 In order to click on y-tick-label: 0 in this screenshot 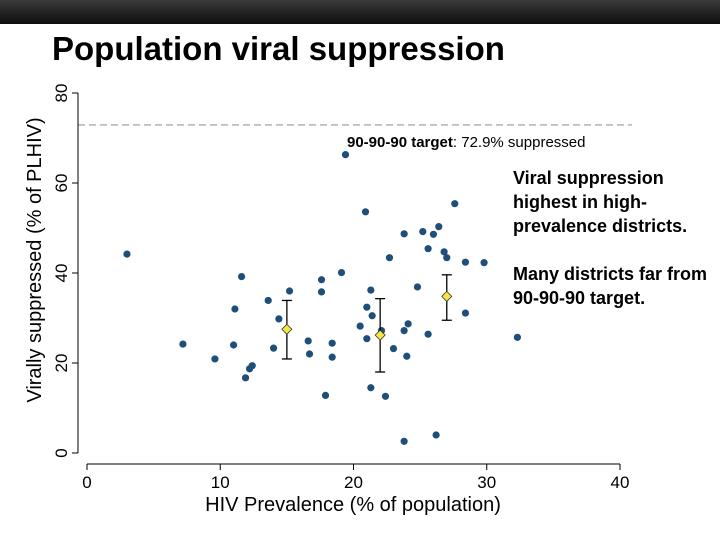, I will do `click(61, 452)`.